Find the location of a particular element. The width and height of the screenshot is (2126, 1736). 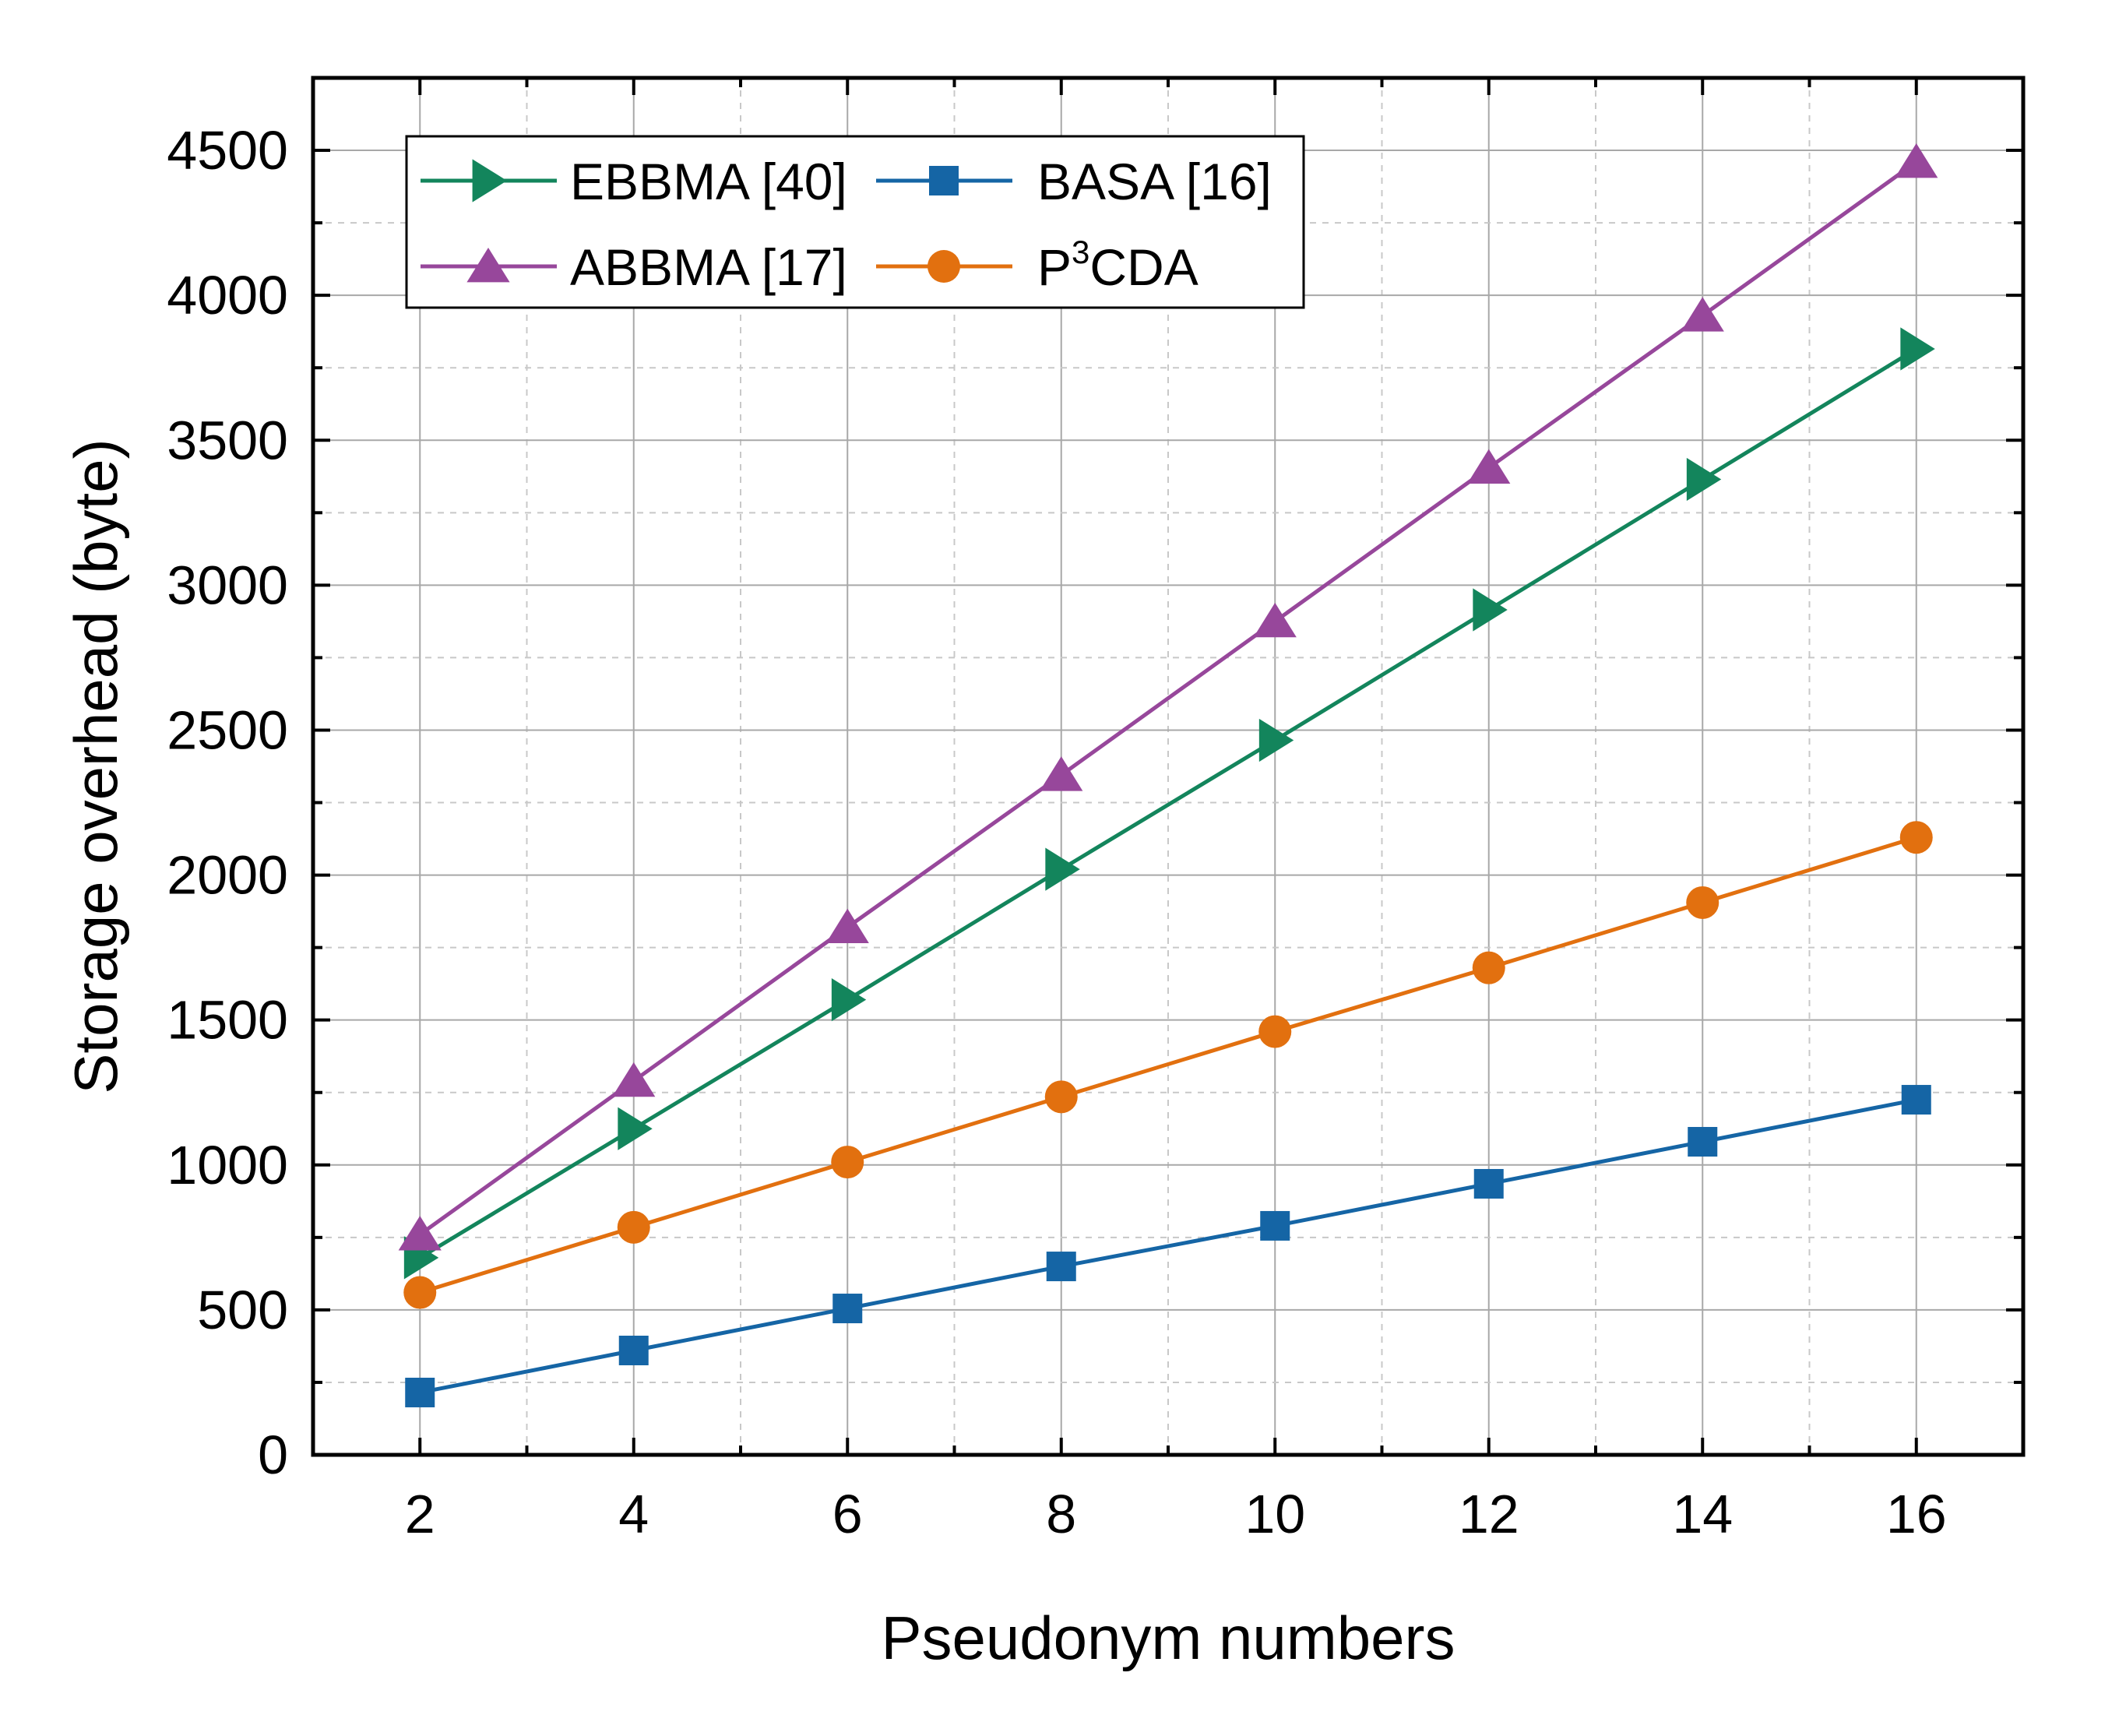

y-tick-label: 4500 is located at coordinates (227, 150).